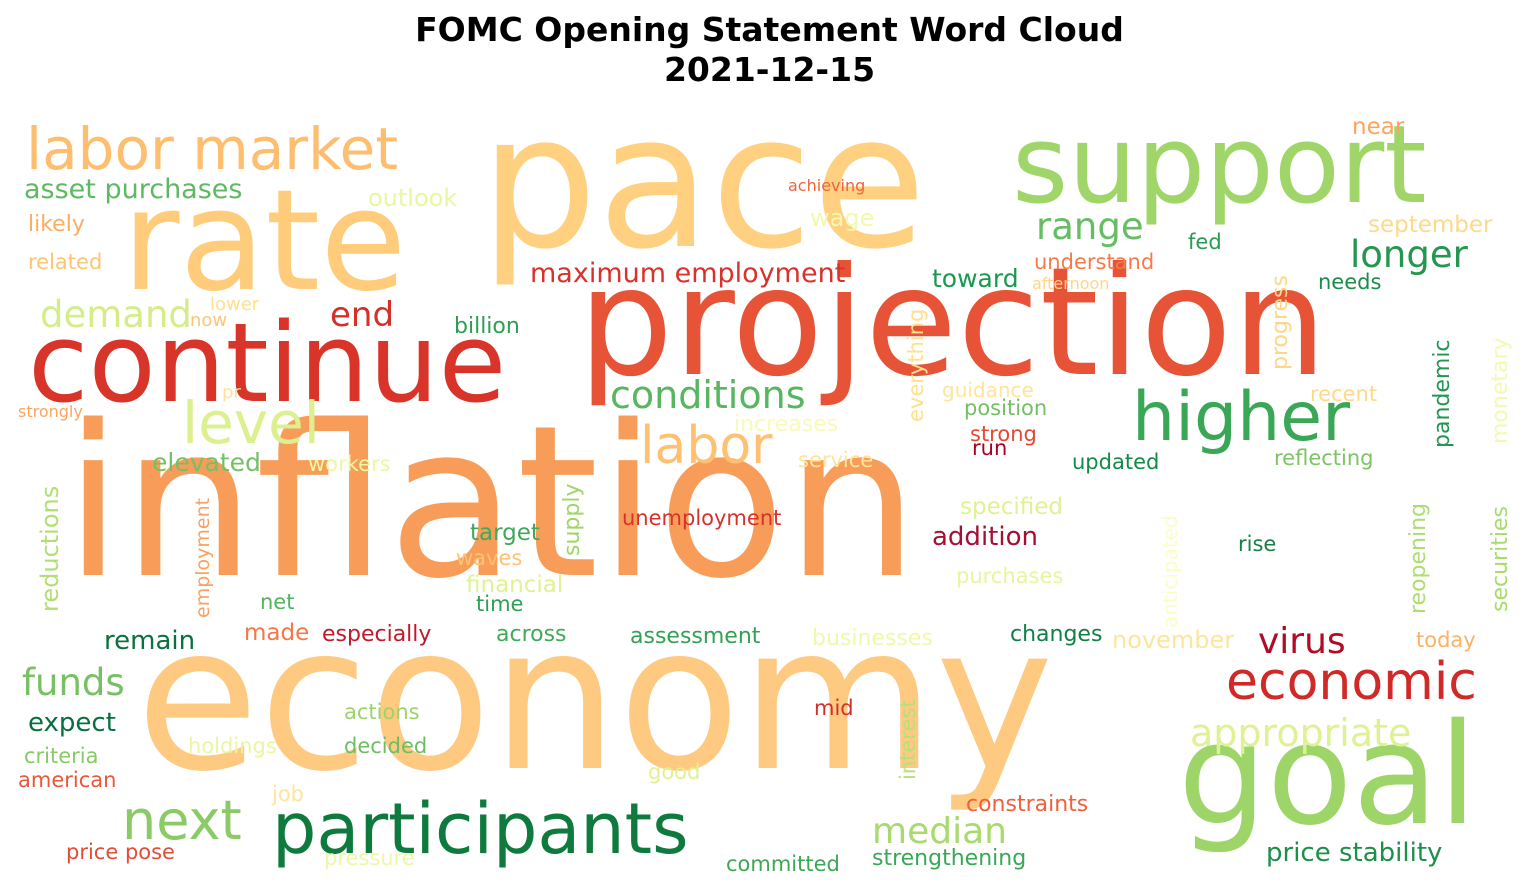 Image resolution: width=1539 pixels, height=890 pixels. Describe the element at coordinates (487, 326) in the screenshot. I see `word-billion: billion` at that location.